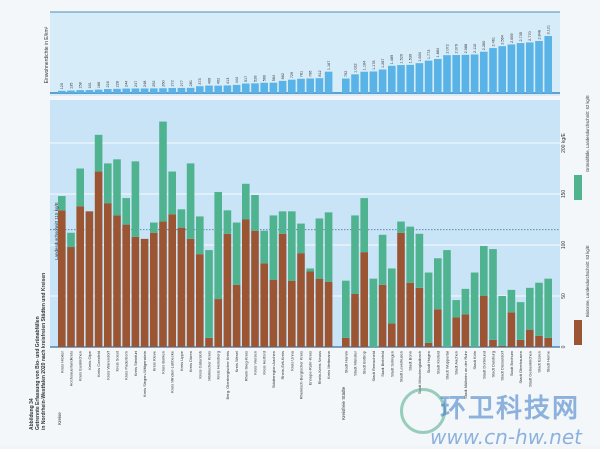  What do you see at coordinates (411, 59) in the screenshot?
I see `density-value-label: 1.539` at bounding box center [411, 59].